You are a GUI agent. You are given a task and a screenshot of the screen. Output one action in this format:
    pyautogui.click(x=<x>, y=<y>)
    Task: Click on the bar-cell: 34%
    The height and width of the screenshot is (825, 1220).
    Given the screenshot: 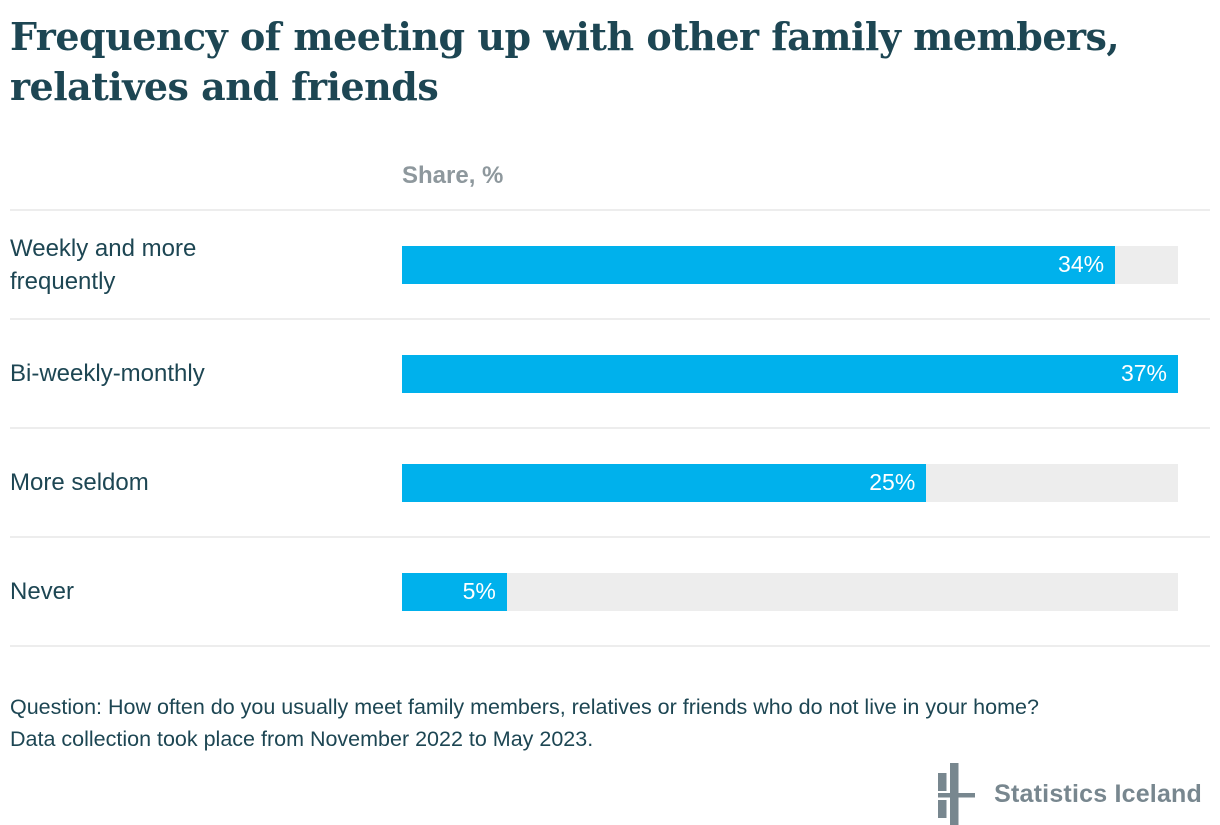 What is the action you would take?
    pyautogui.click(x=806, y=264)
    